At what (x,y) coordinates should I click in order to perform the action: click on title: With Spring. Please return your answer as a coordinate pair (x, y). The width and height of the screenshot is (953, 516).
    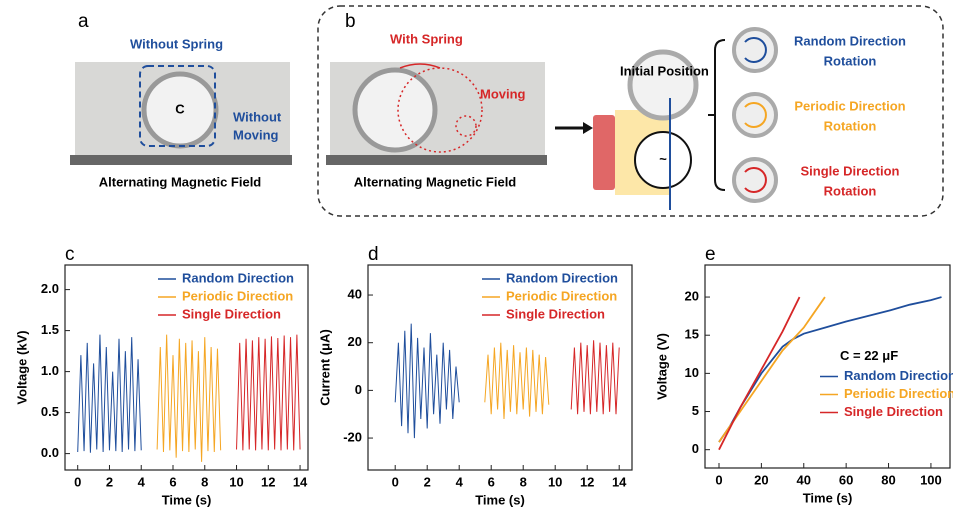
    Looking at the image, I should click on (426, 38).